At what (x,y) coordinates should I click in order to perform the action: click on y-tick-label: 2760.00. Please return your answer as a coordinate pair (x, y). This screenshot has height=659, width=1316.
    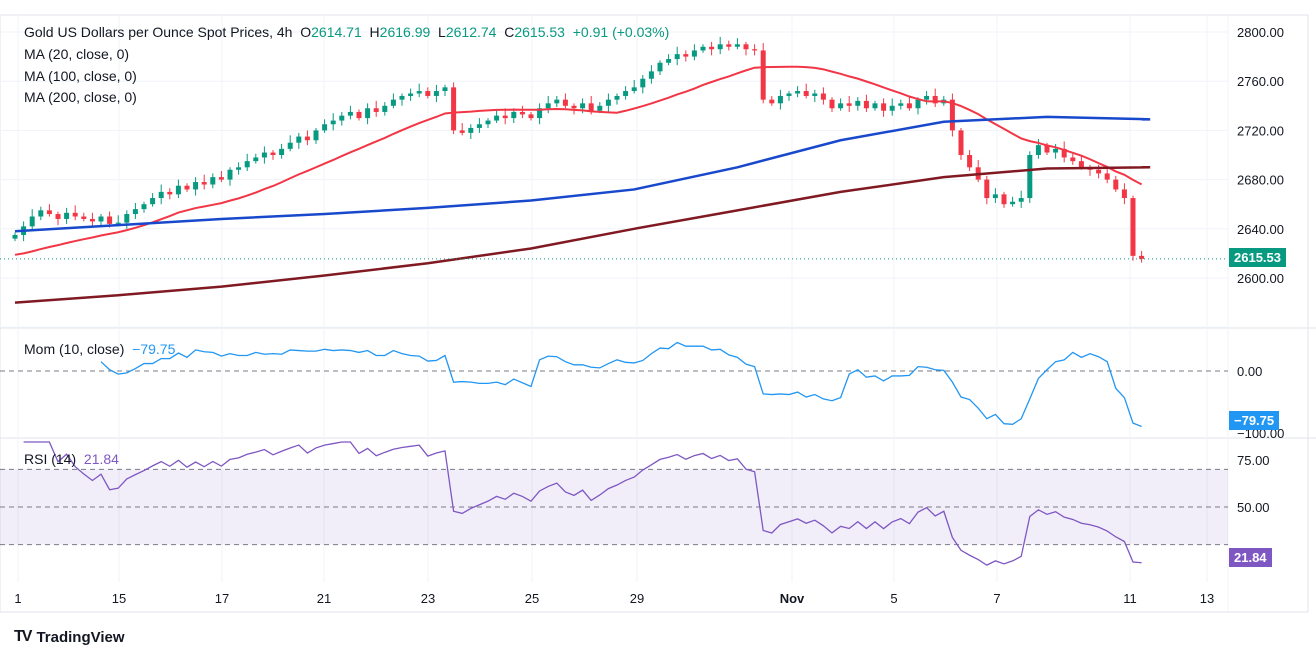
    Looking at the image, I should click on (1260, 81).